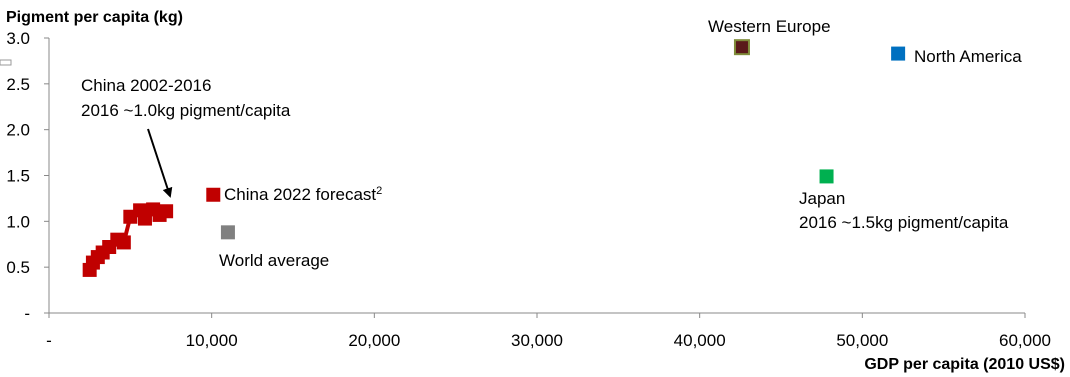 The width and height of the screenshot is (1070, 377). What do you see at coordinates (18, 130) in the screenshot?
I see `y-tick-label: 2.0` at bounding box center [18, 130].